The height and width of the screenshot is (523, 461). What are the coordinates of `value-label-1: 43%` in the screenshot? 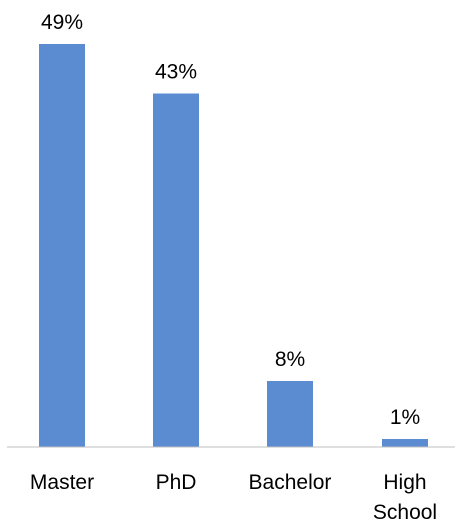 It's located at (176, 71).